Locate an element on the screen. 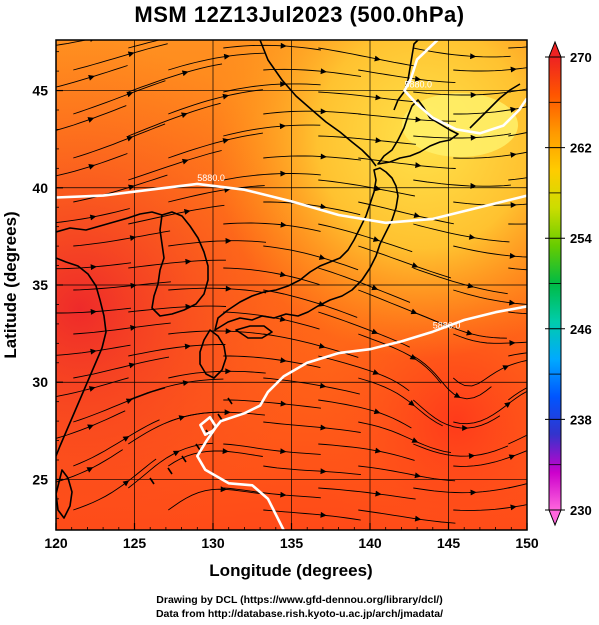  y-axis: 25 30 35 40 45 is located at coordinates (47, 285).